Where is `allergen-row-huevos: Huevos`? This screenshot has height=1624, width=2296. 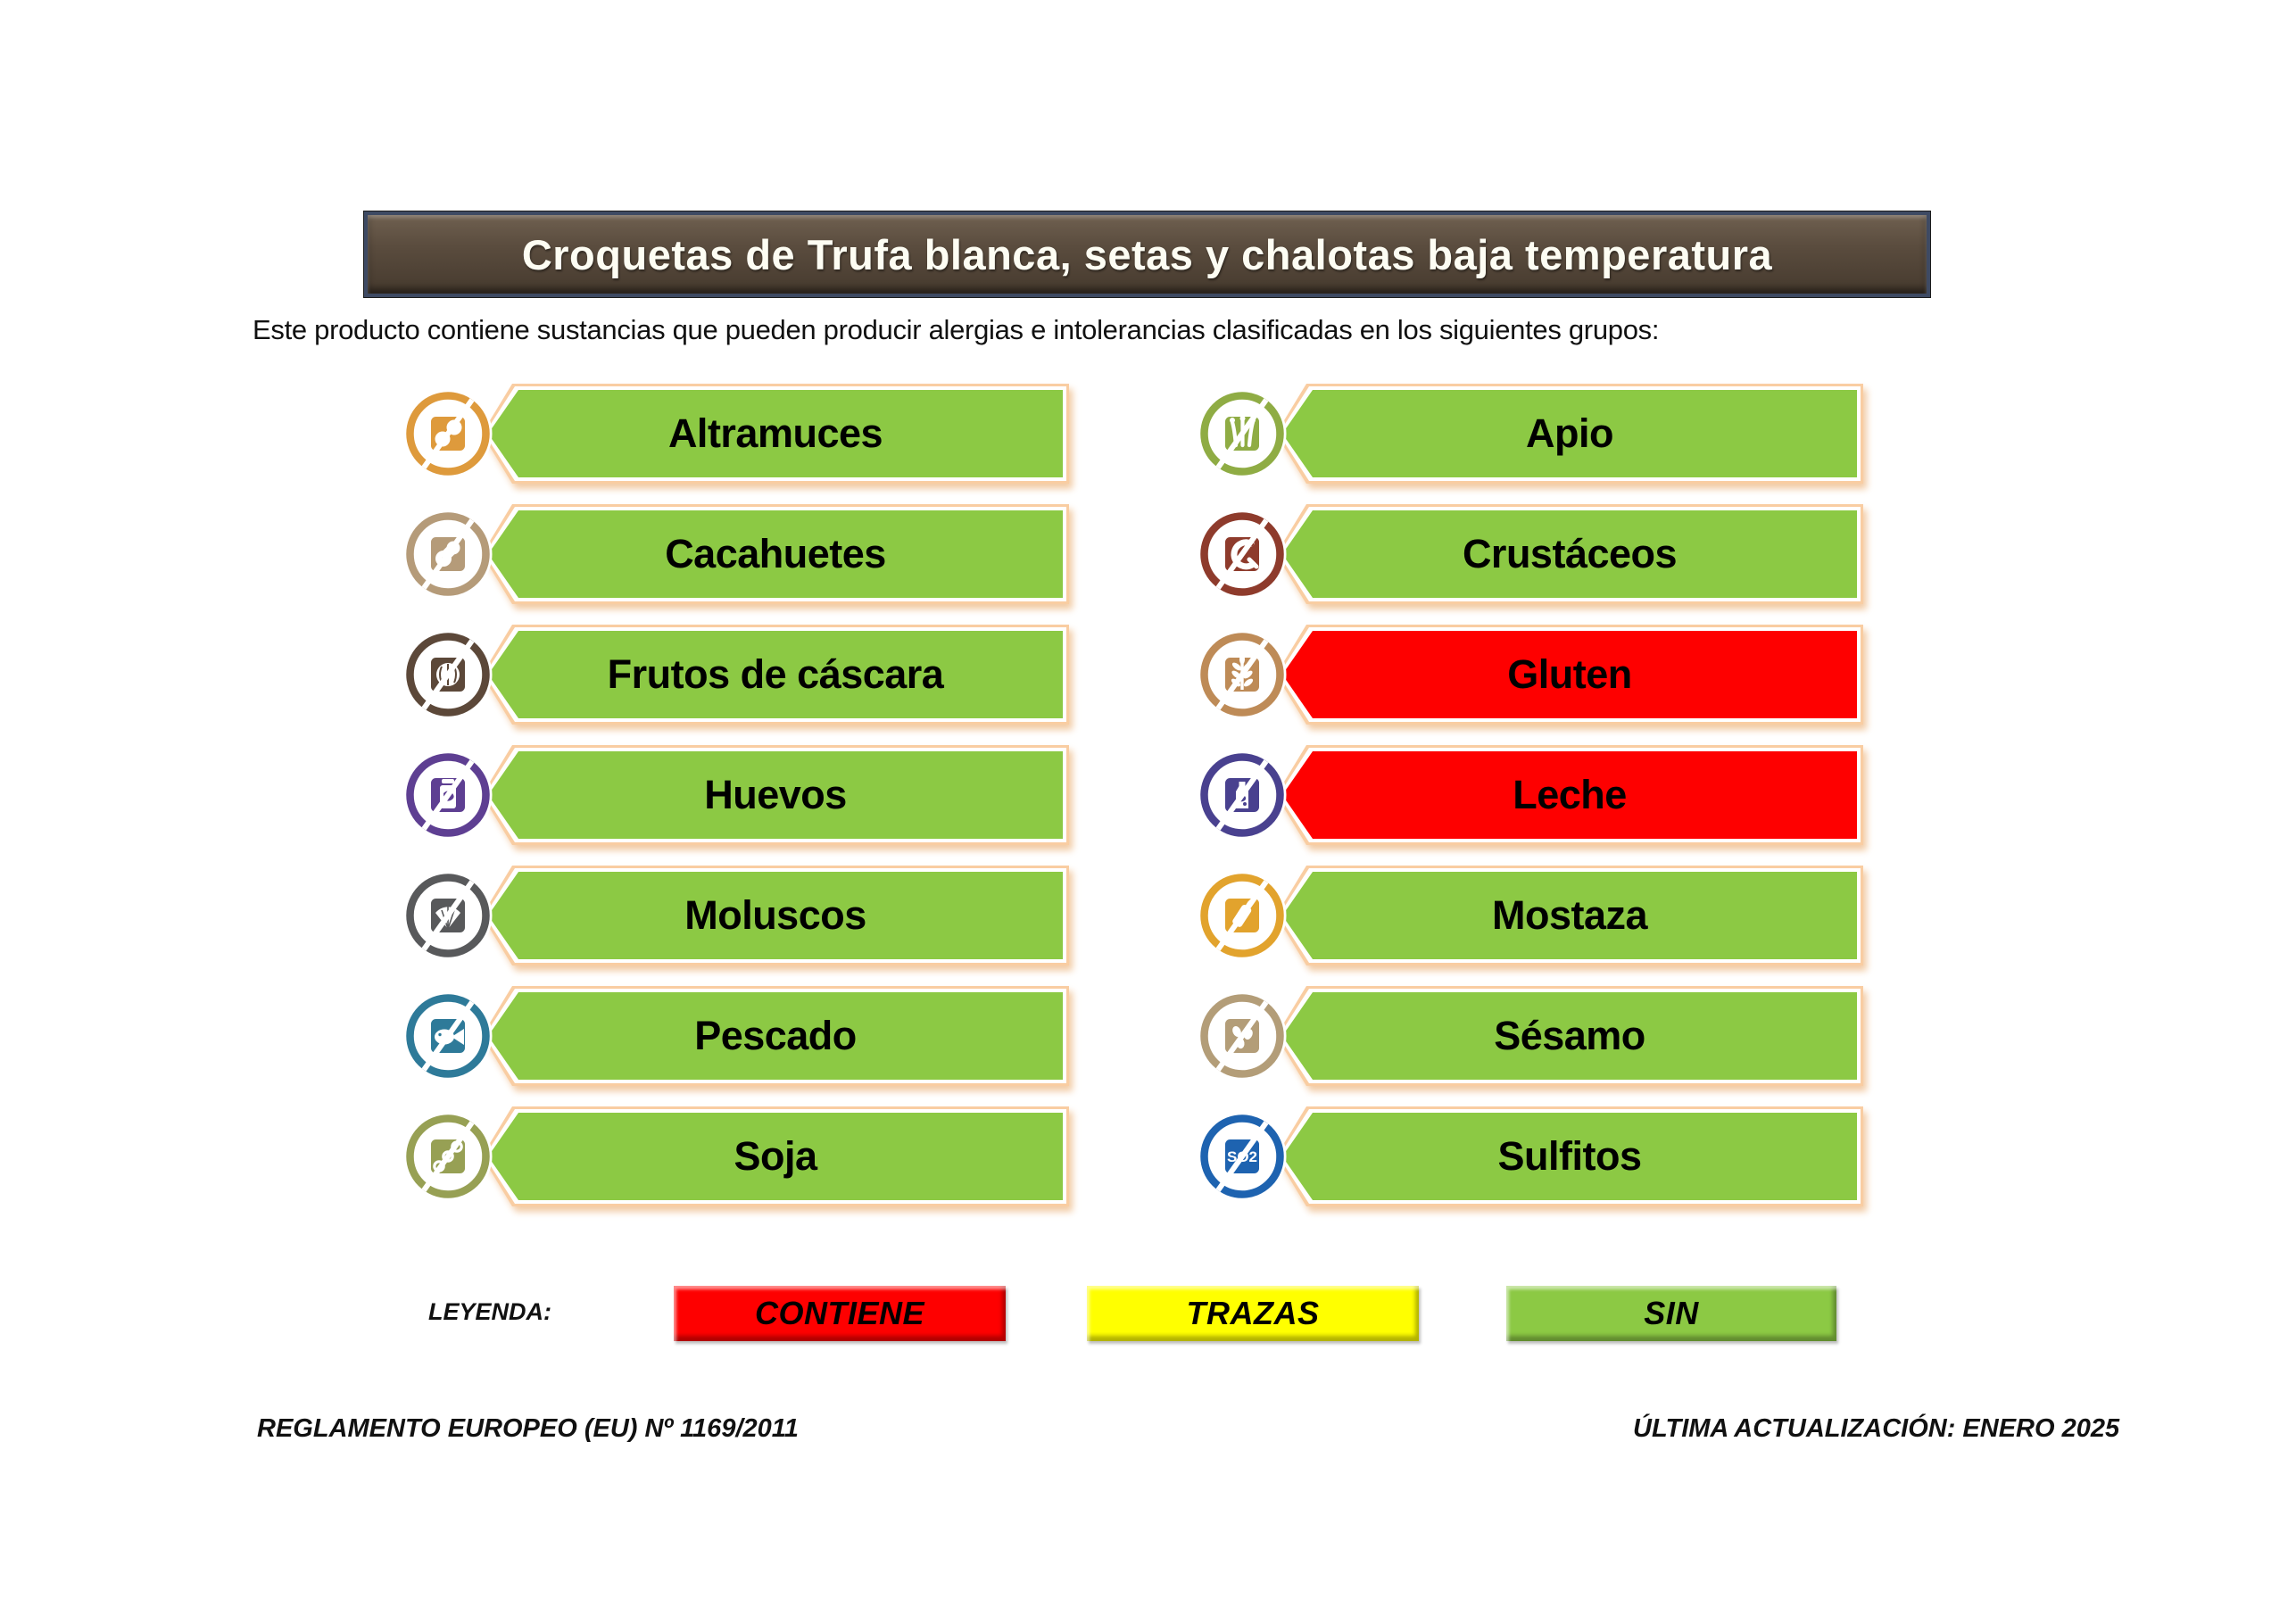
allergen-row-huevos: Huevos is located at coordinates (731, 795).